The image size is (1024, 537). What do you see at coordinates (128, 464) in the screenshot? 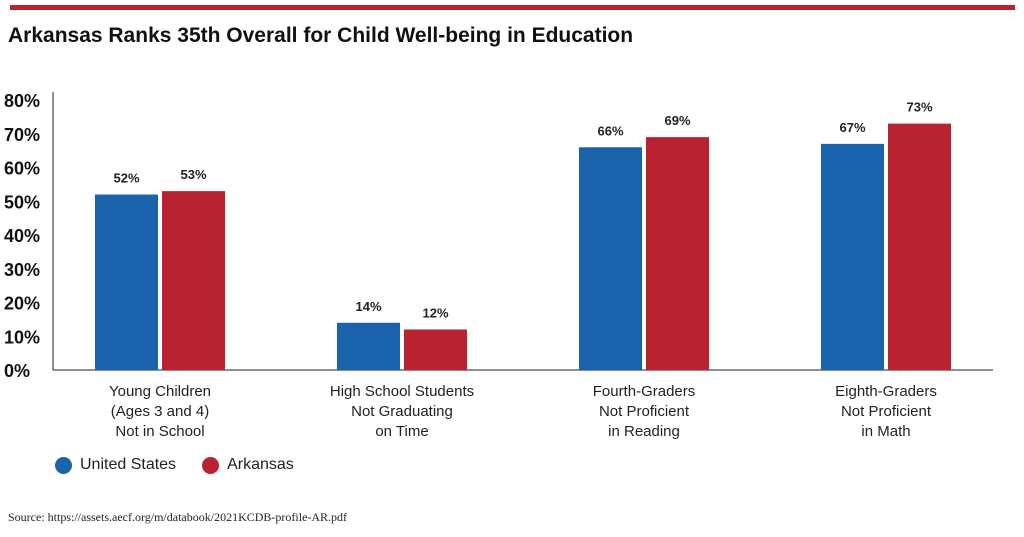
I see `legend-label-us: United States` at bounding box center [128, 464].